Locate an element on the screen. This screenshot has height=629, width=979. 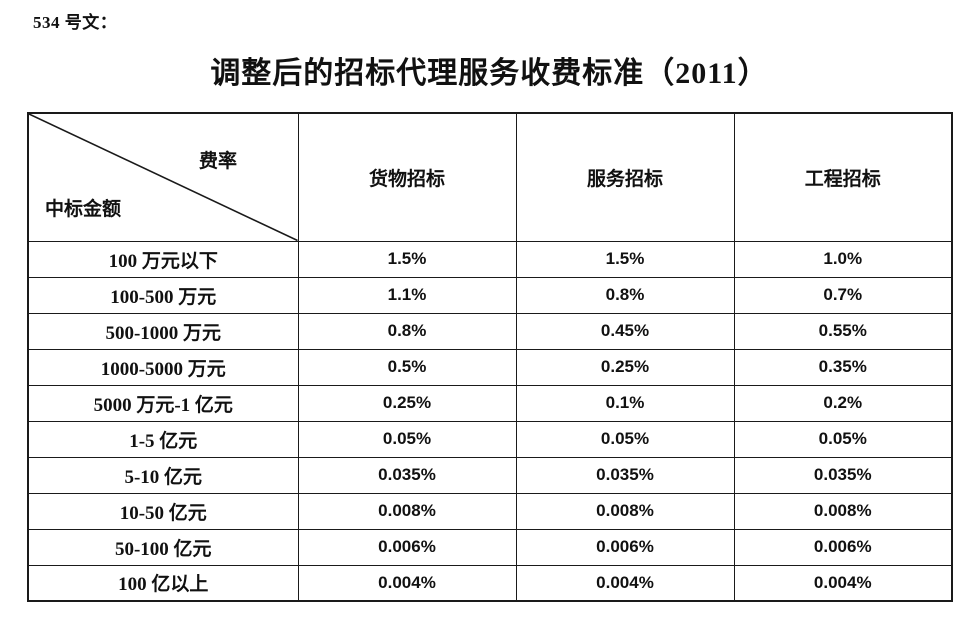
service-rate-cell: 0.006% is located at coordinates (625, 547).